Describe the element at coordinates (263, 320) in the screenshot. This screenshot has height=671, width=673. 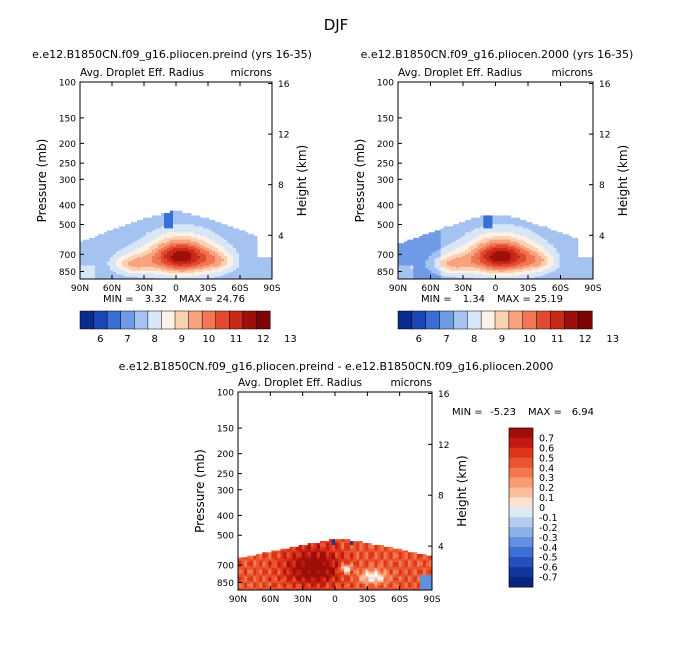
I see `colorbar-swatch` at that location.